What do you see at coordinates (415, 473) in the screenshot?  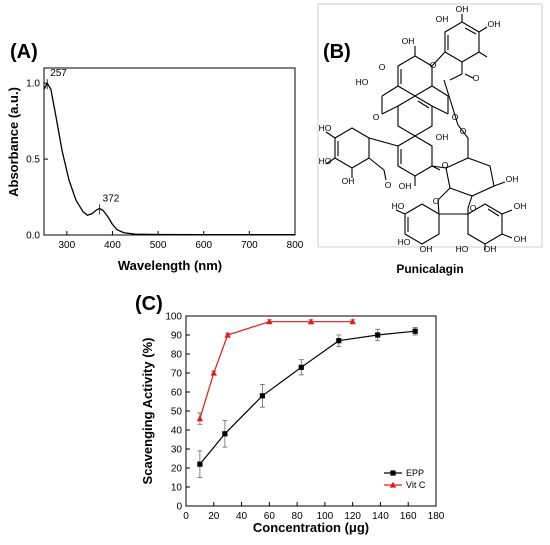 I see `panel-c-legend-label-epp: EPP` at bounding box center [415, 473].